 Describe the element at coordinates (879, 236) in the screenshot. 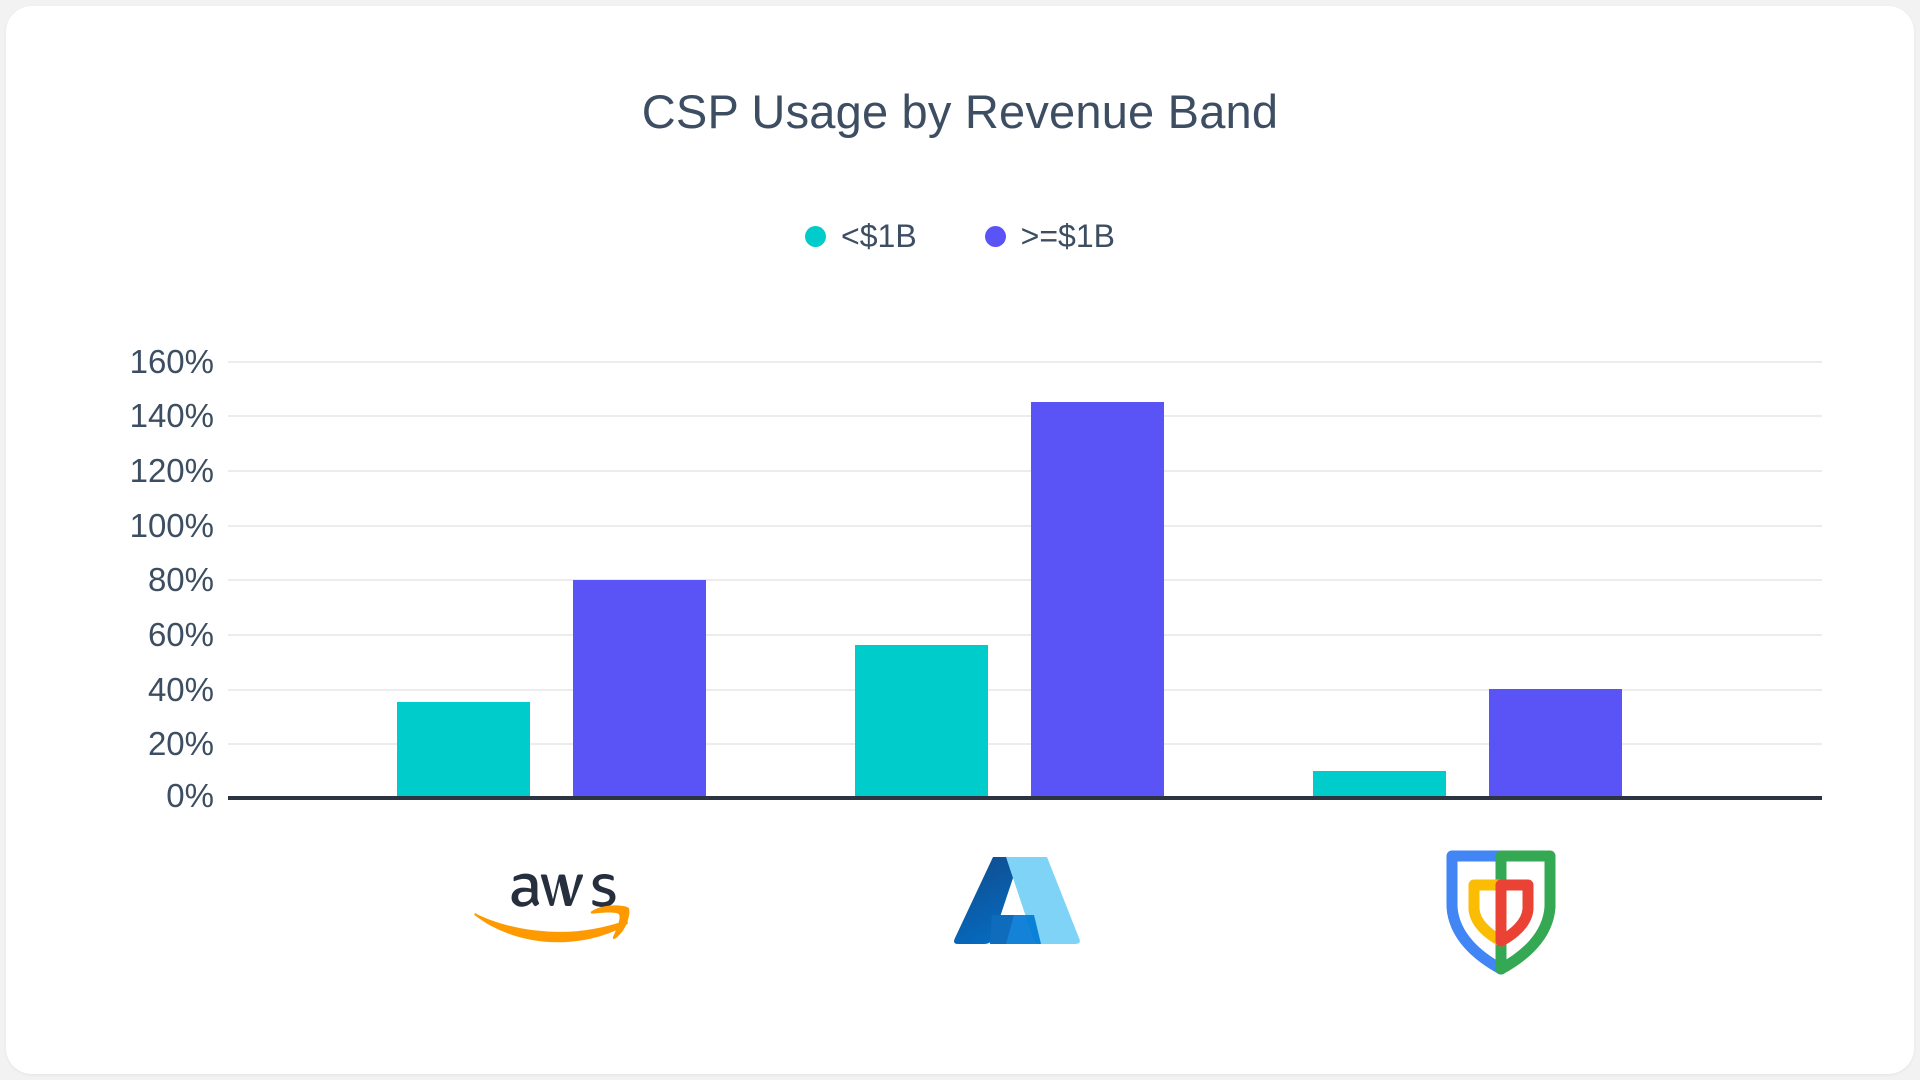

I see `legend-label-small-revenue: <$1B` at that location.